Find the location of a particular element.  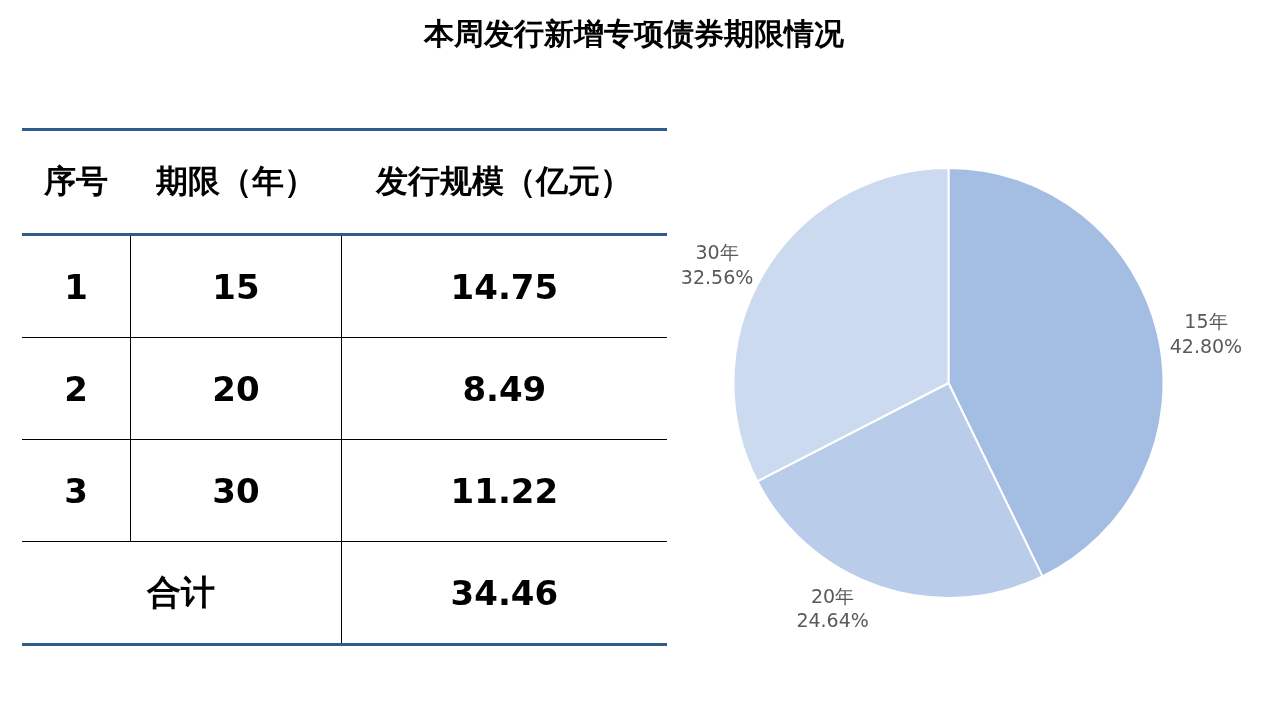

text: 8.49 is located at coordinates (504, 388).